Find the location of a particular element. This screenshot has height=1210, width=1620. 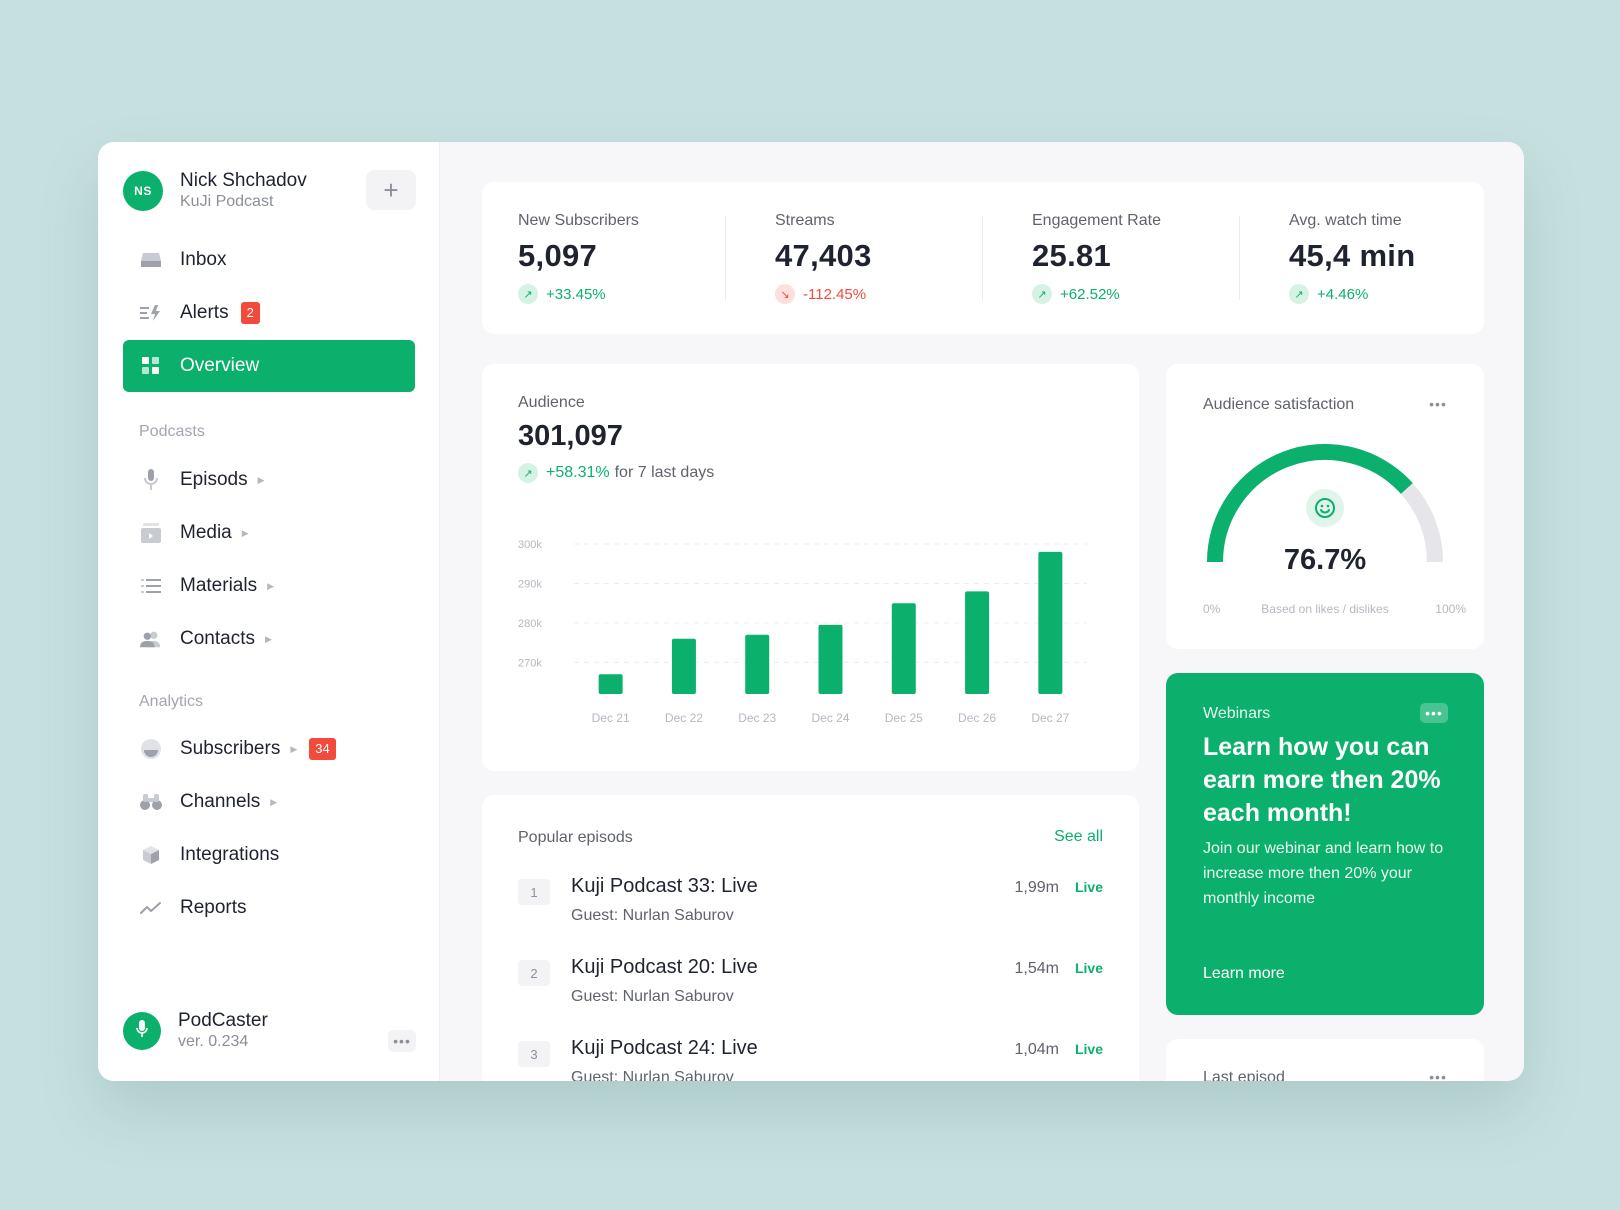

nav-top: Inbox Alerts 2 Overview is located at coordinates (269, 313).